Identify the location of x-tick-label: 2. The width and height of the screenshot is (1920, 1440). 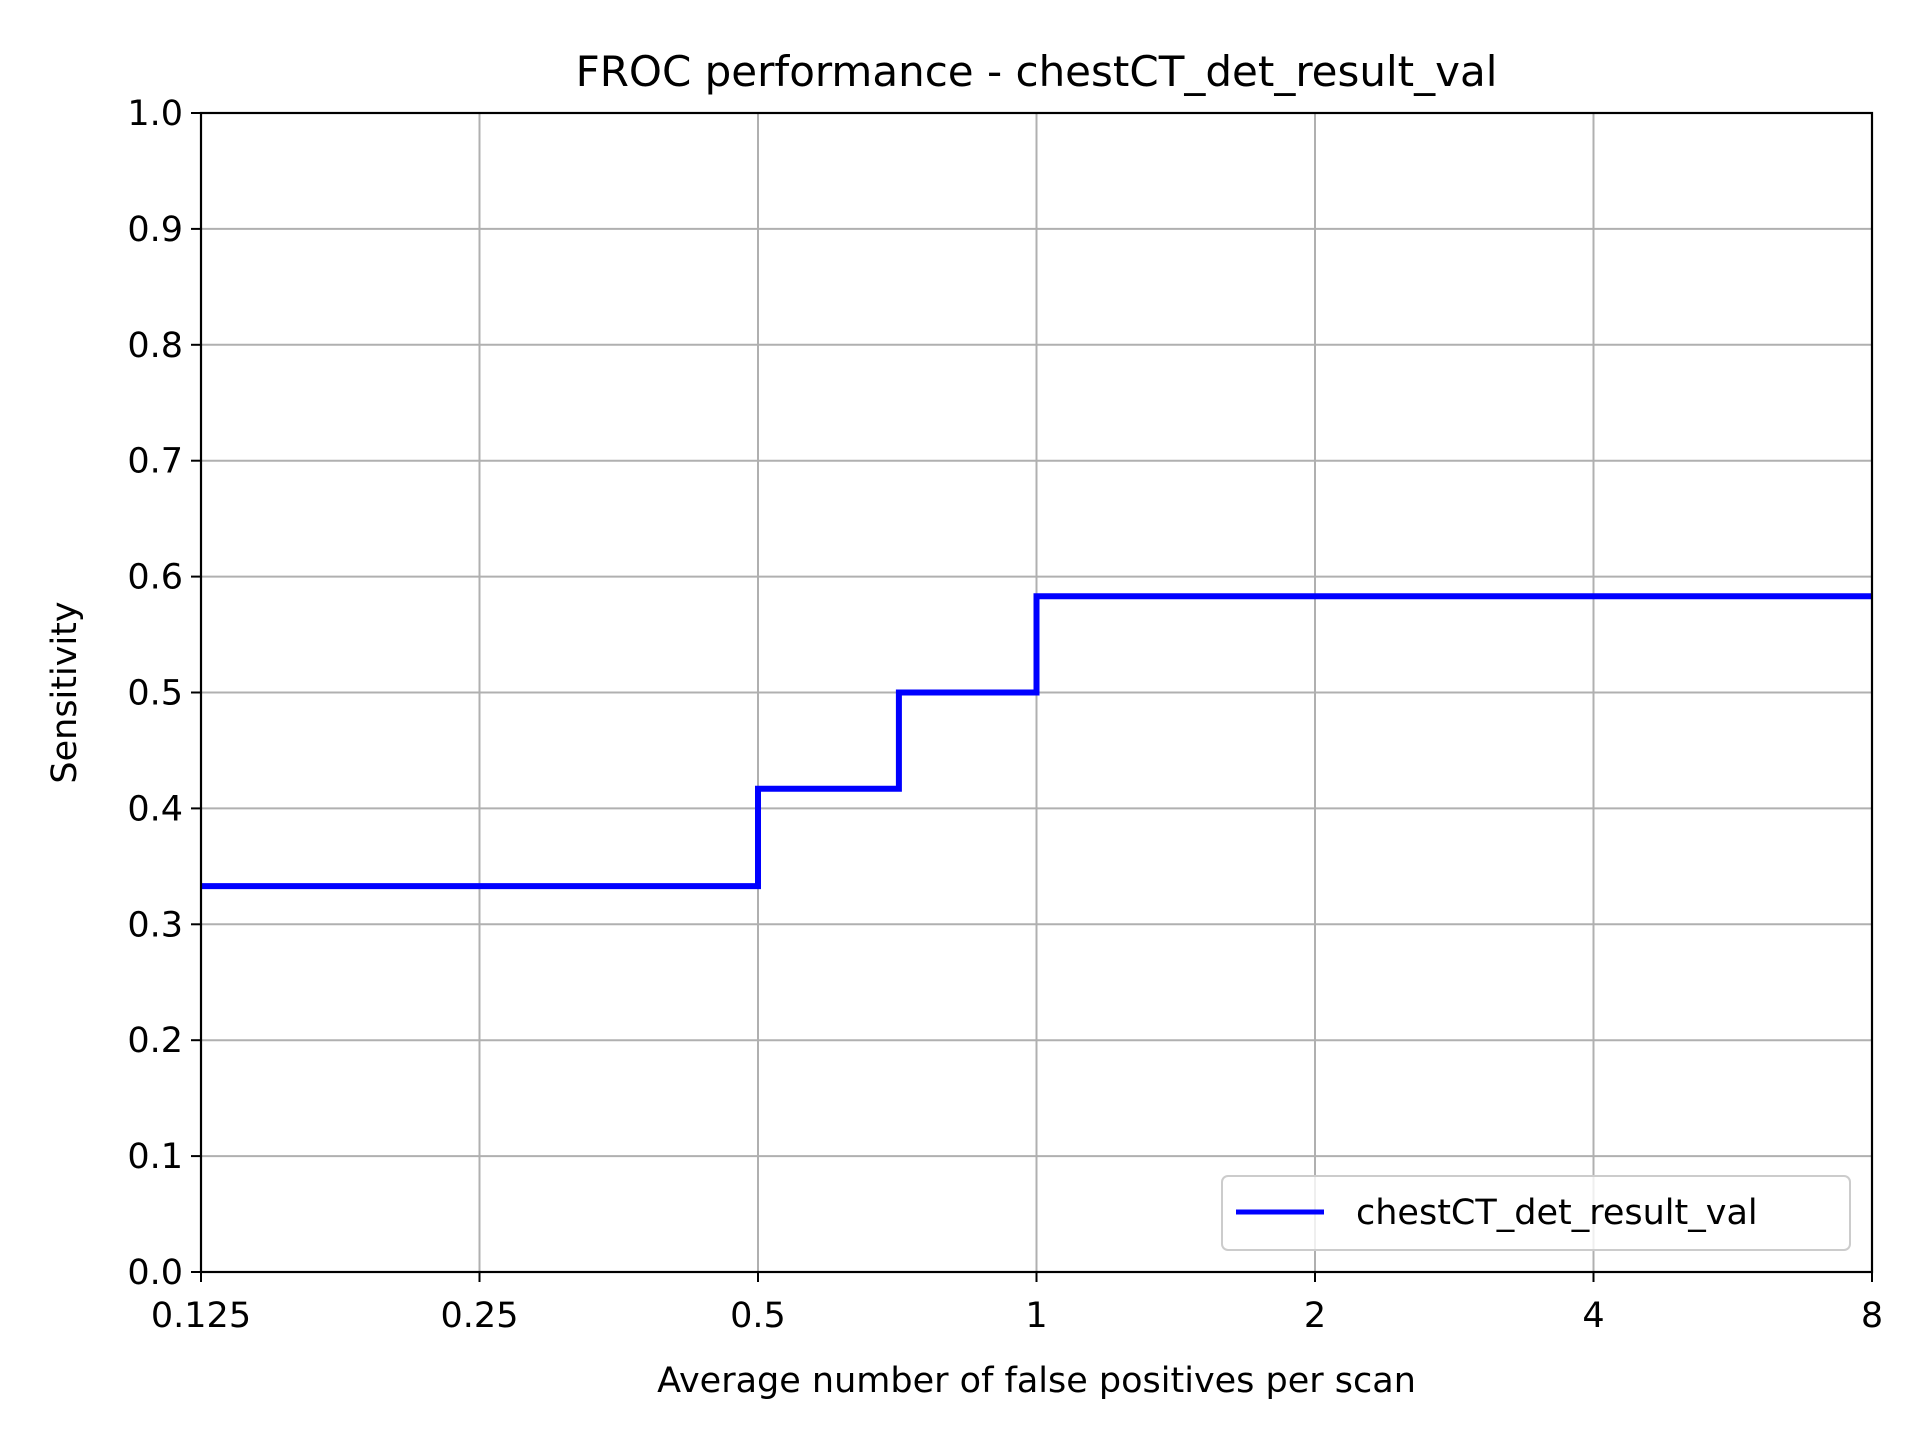
(1315, 1316).